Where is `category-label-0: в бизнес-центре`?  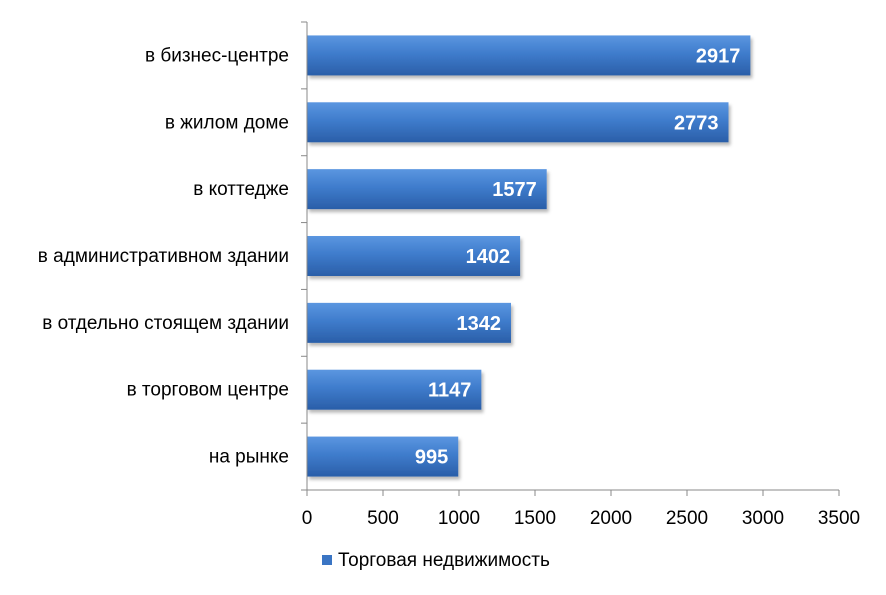
category-label-0: в бизнес-центре is located at coordinates (217, 55).